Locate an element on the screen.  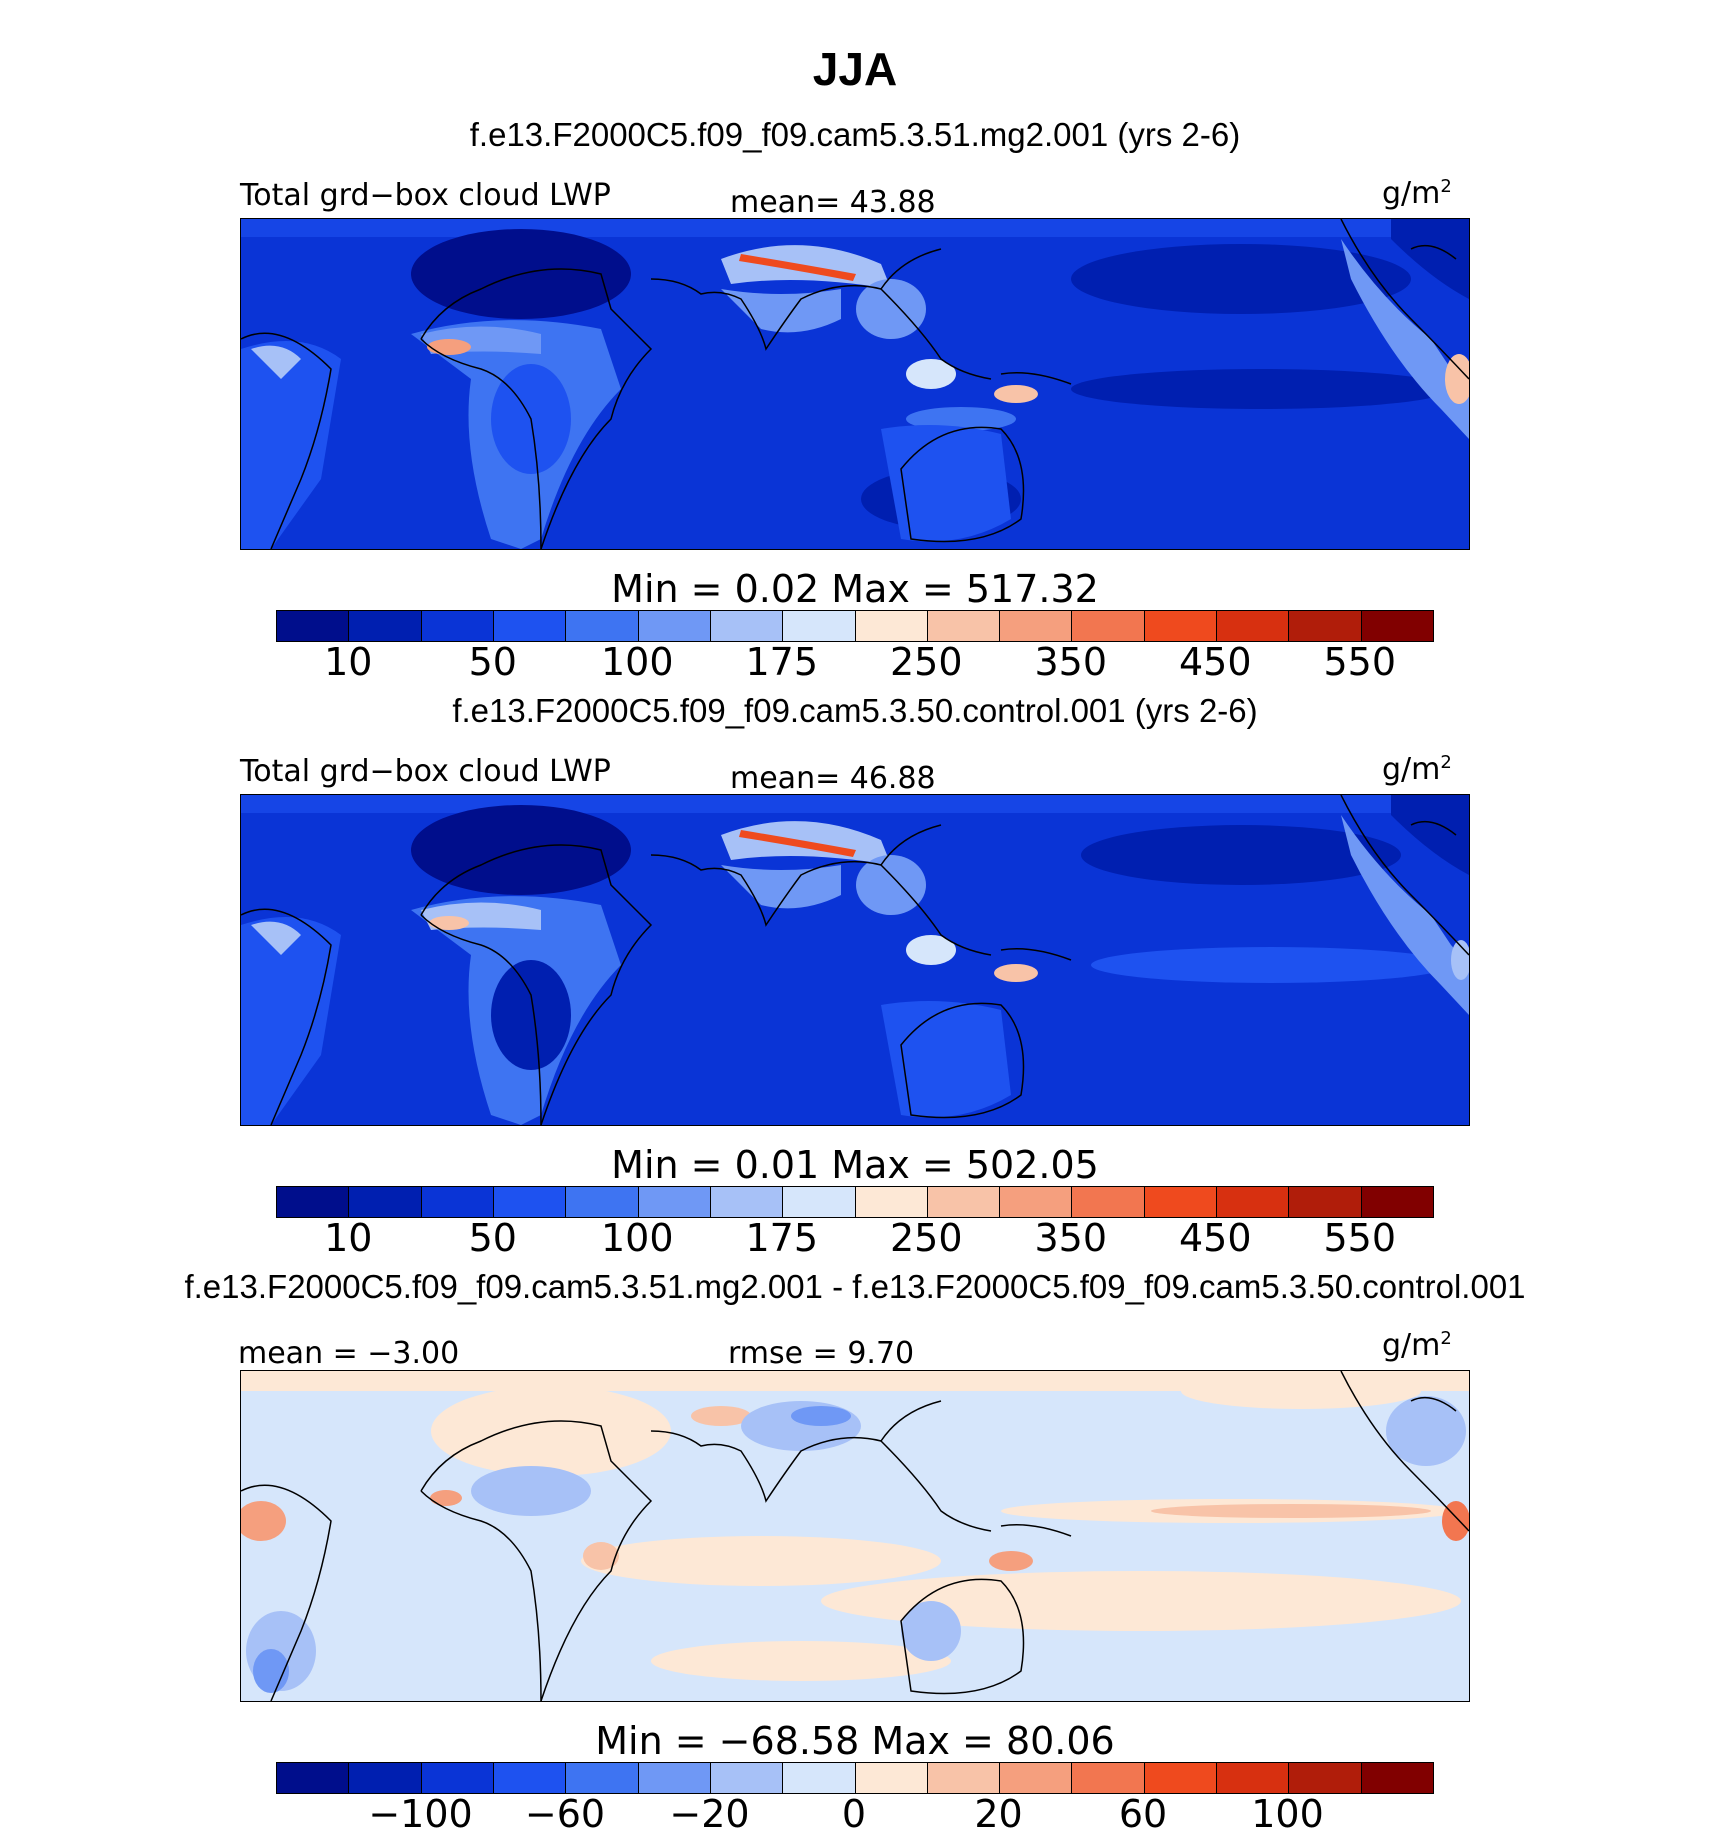
panel3-map is located at coordinates (855, 1536).